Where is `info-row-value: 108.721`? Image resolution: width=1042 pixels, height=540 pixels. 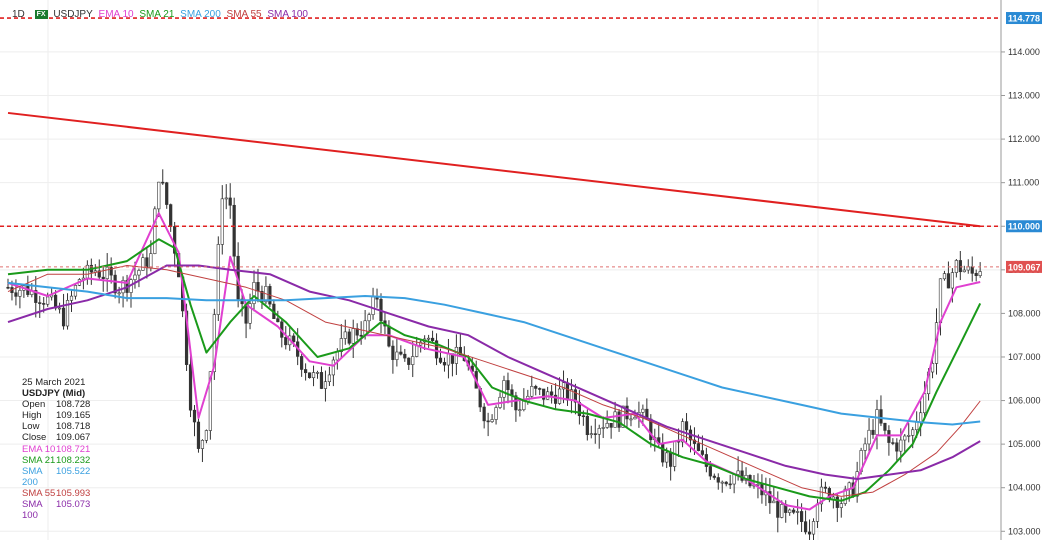
info-row-value: 108.721 is located at coordinates (73, 449).